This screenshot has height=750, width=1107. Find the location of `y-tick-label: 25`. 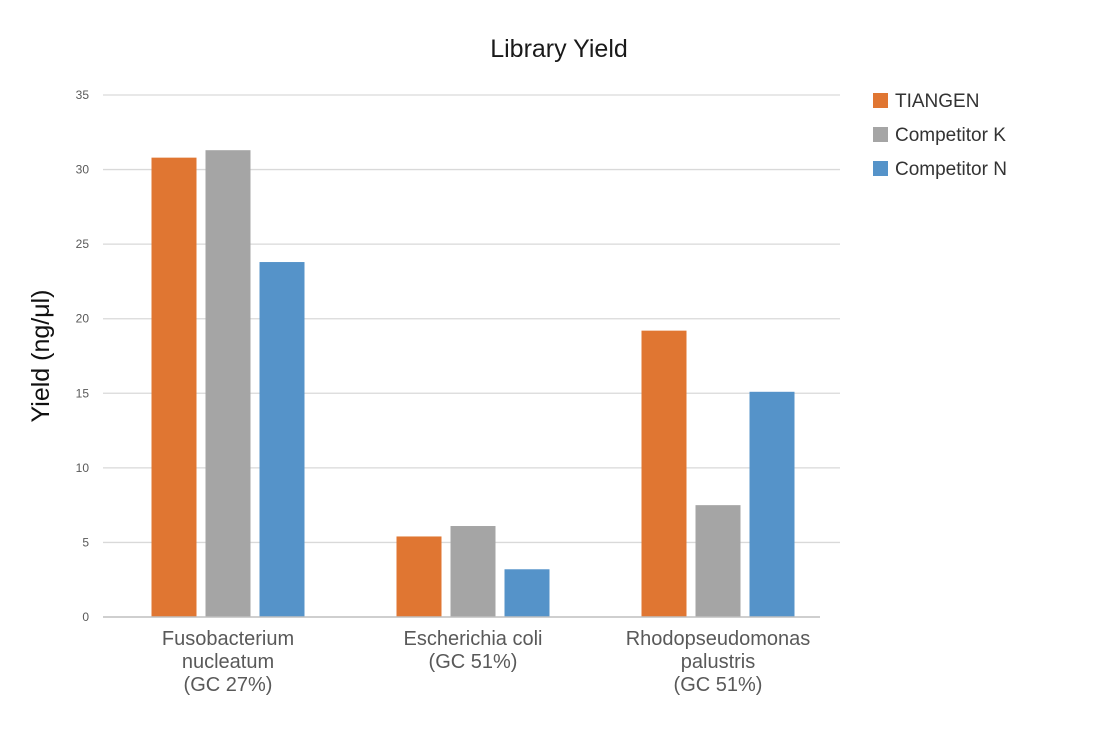

y-tick-label: 25 is located at coordinates (83, 244).